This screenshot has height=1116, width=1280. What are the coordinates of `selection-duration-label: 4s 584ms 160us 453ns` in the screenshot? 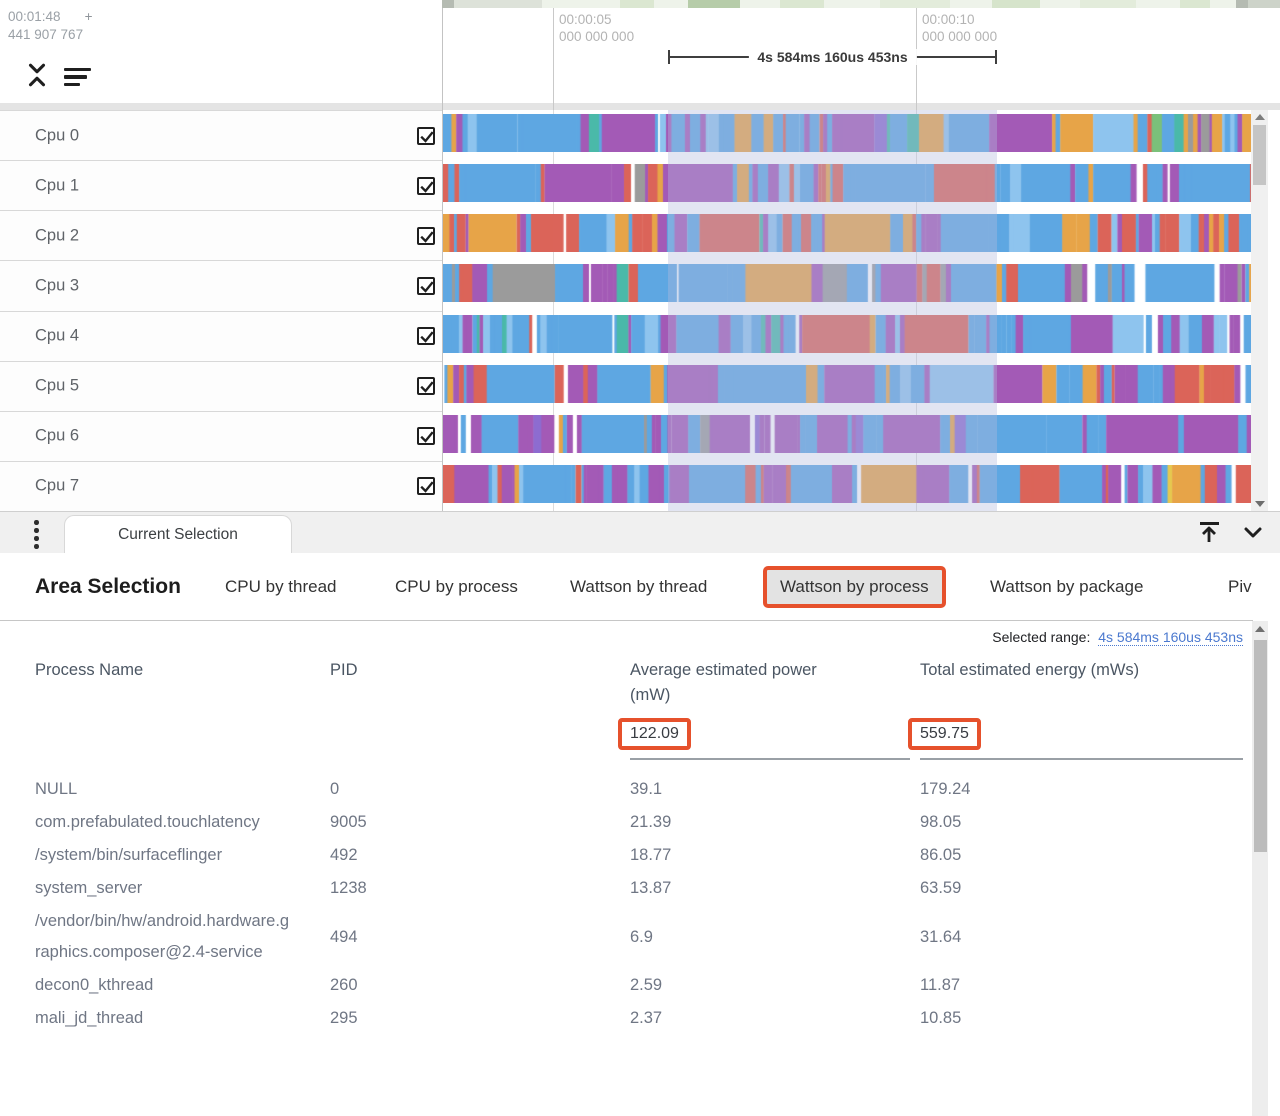 It's located at (832, 57).